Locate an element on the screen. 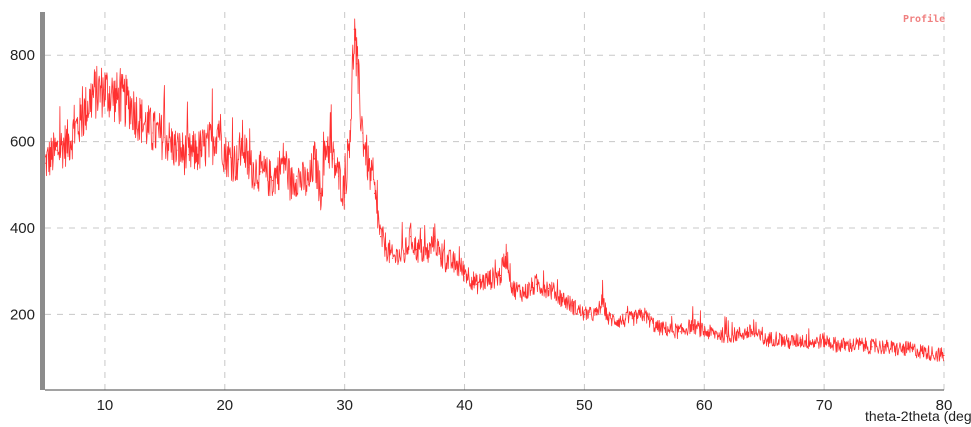 This screenshot has width=971, height=427. x-tick-label: 50 is located at coordinates (584, 405).